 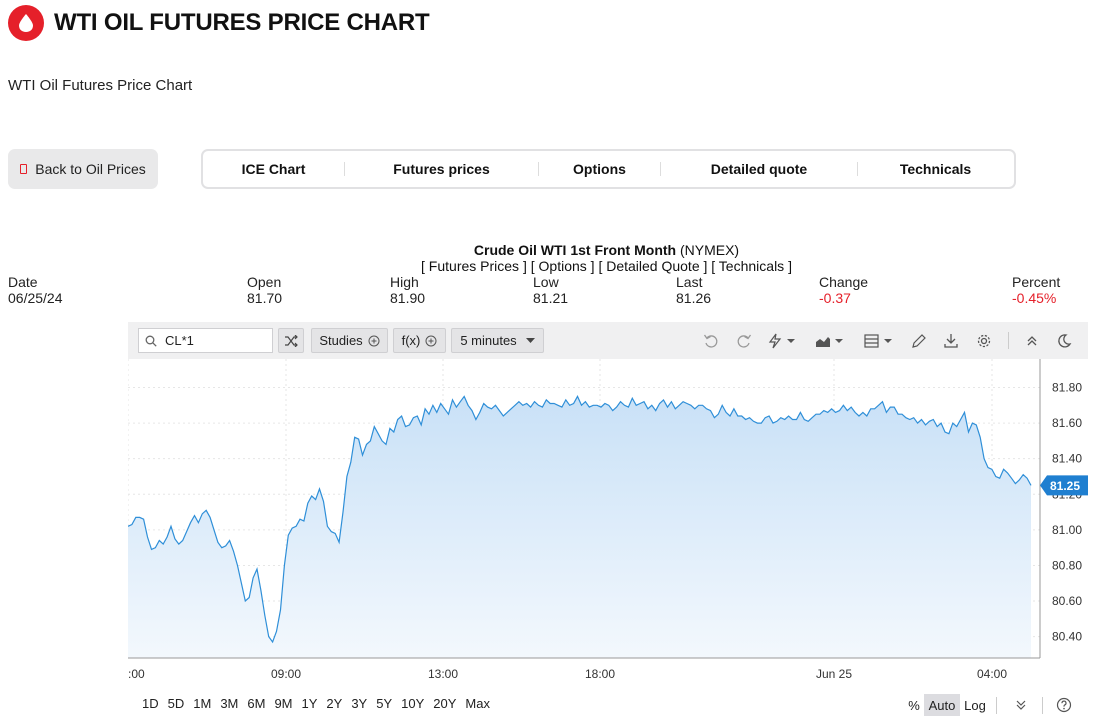 What do you see at coordinates (309, 703) in the screenshot?
I see `period-1y: 1Y` at bounding box center [309, 703].